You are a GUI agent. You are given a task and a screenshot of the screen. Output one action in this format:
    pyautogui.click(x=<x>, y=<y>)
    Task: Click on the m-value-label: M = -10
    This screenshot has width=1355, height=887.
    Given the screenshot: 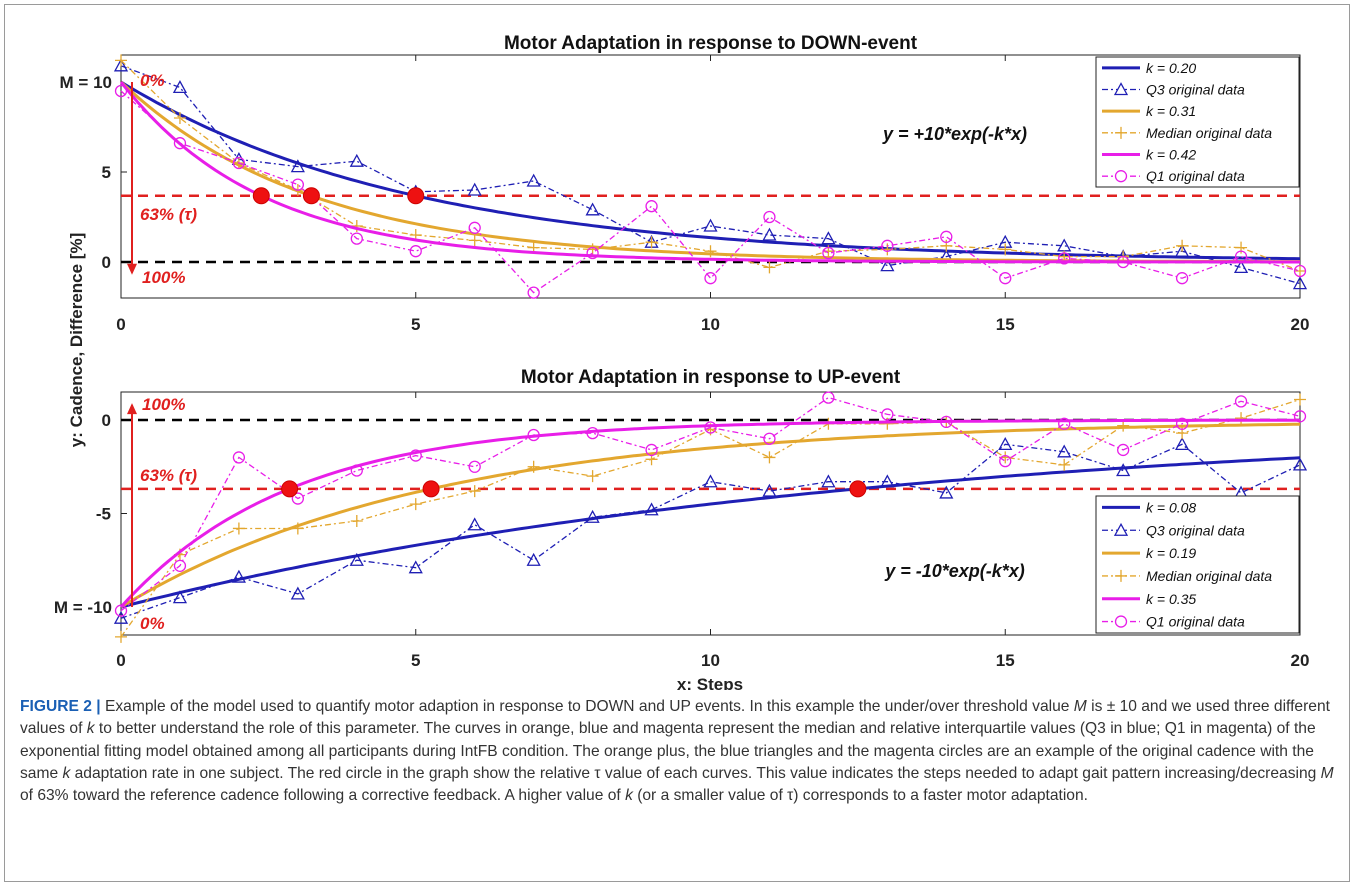 What is the action you would take?
    pyautogui.click(x=83, y=607)
    